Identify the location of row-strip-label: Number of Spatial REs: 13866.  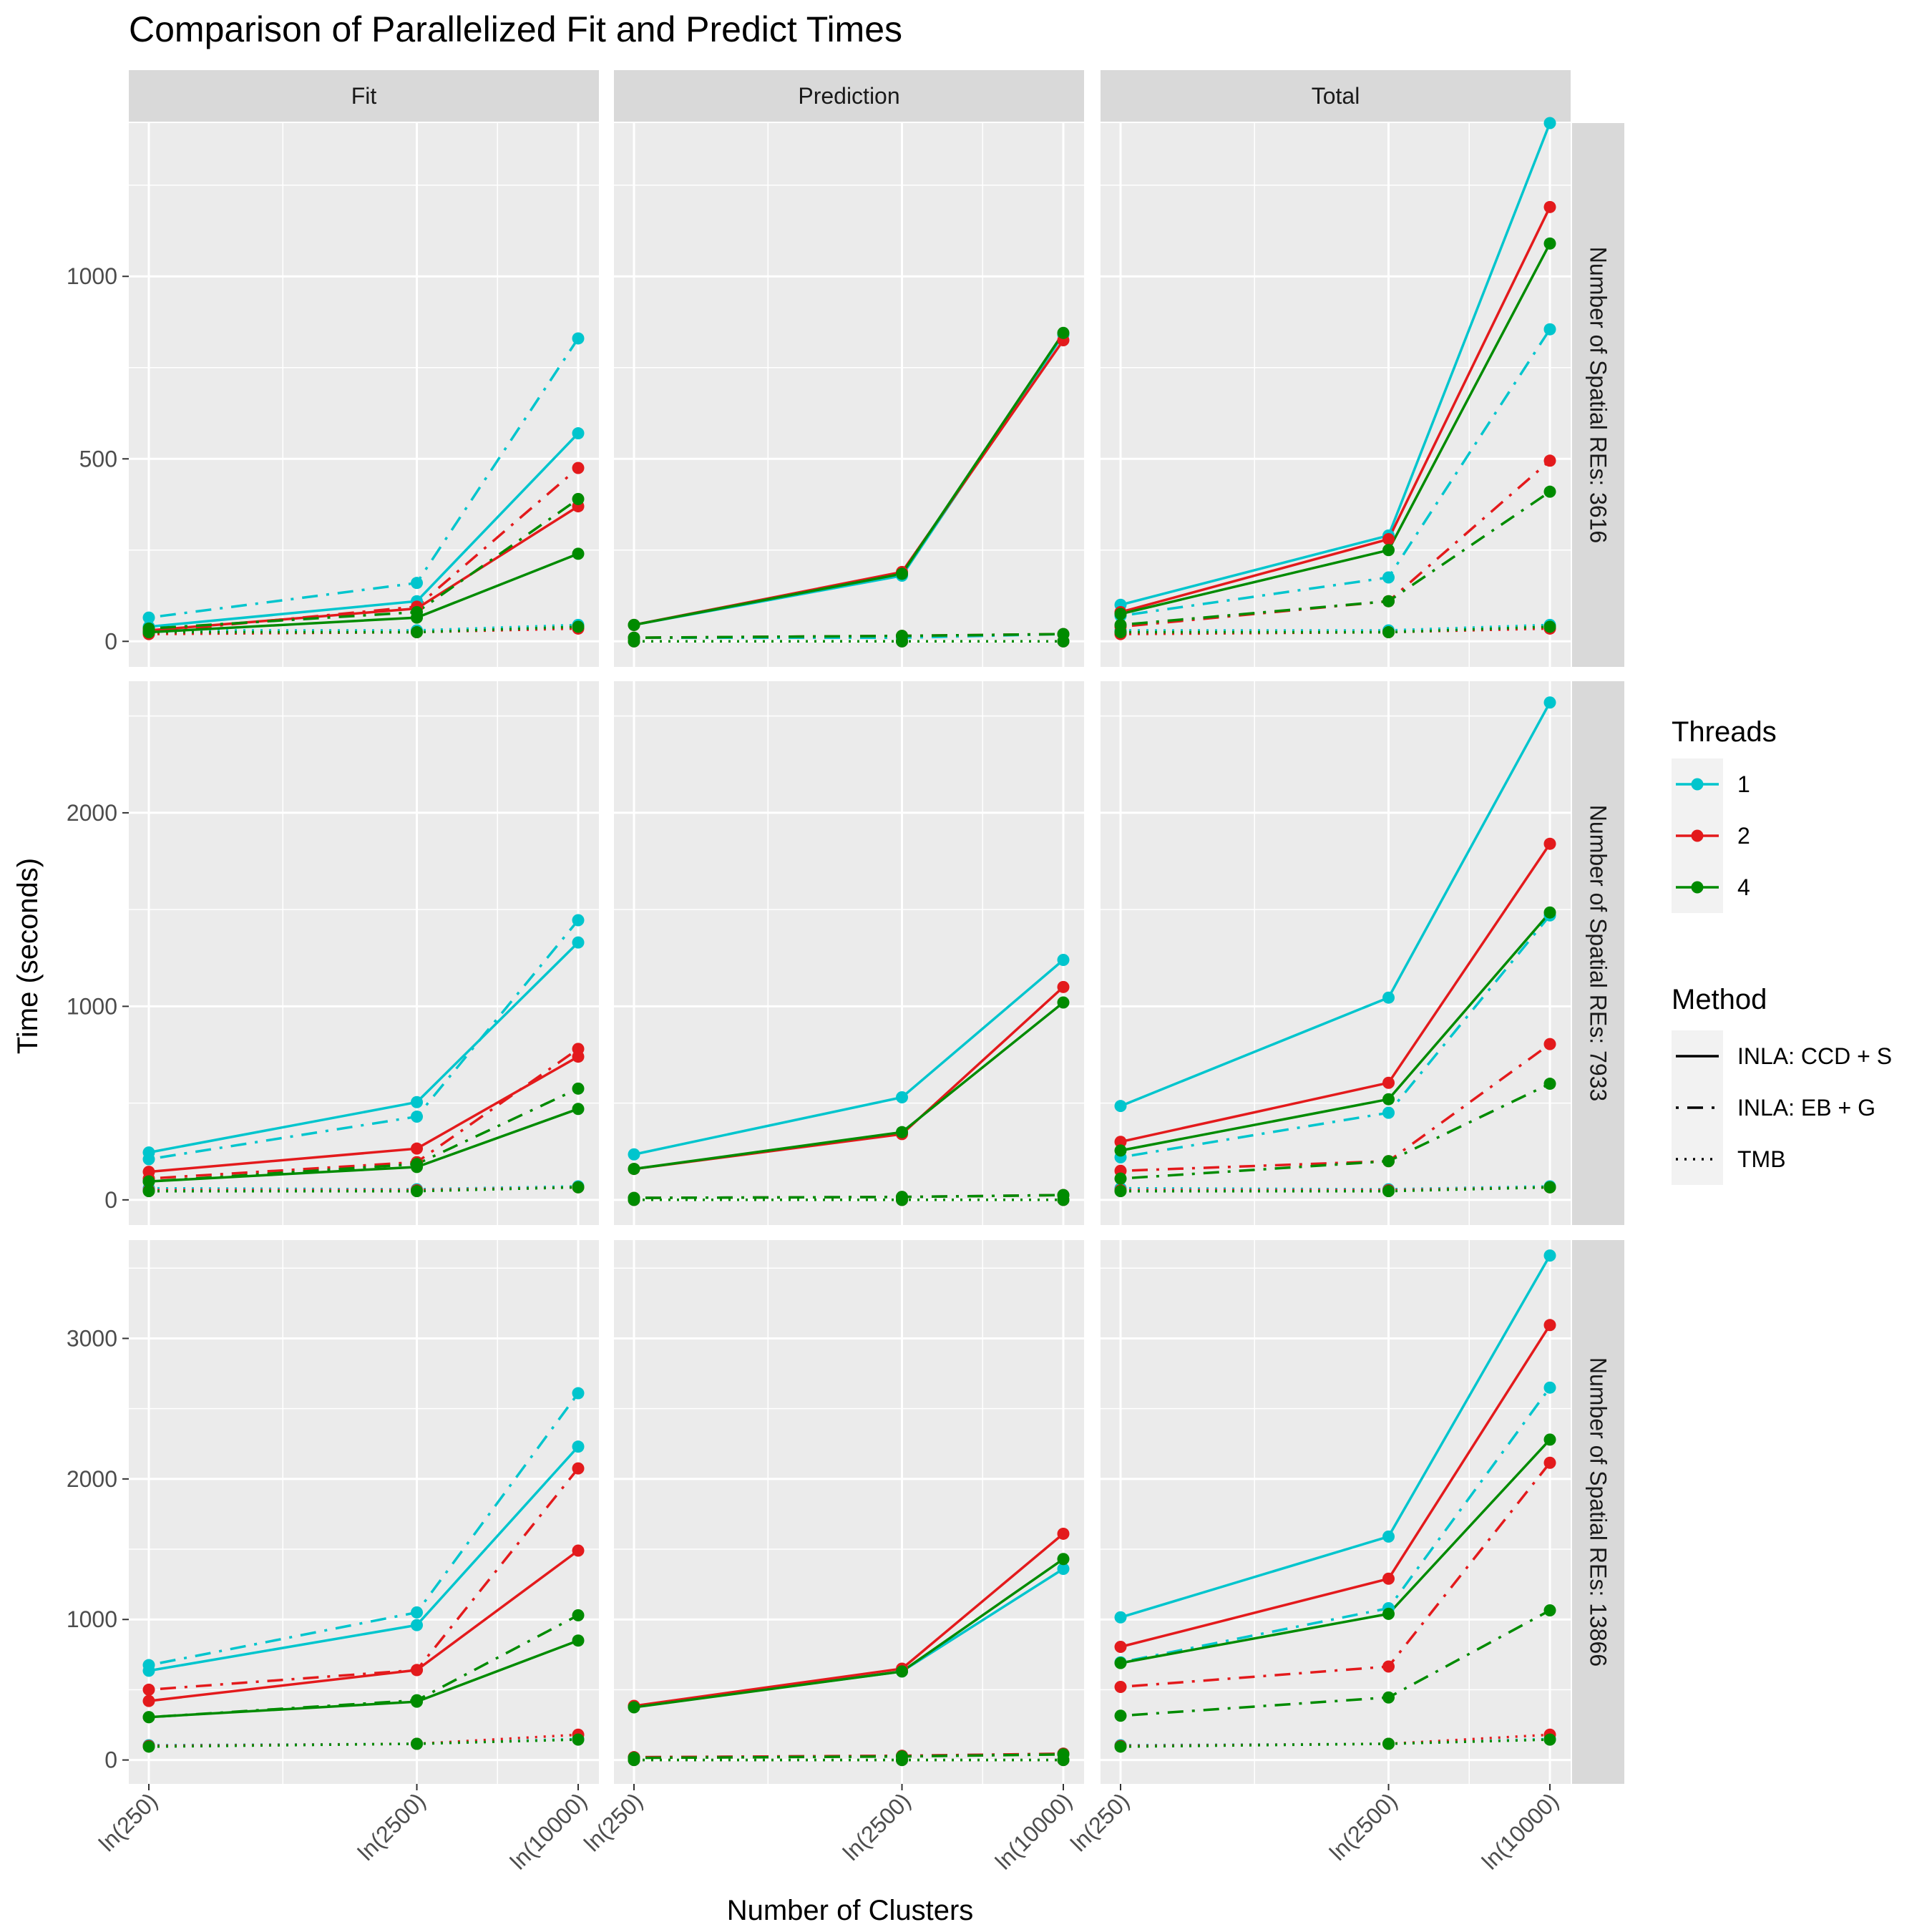
(1598, 1512).